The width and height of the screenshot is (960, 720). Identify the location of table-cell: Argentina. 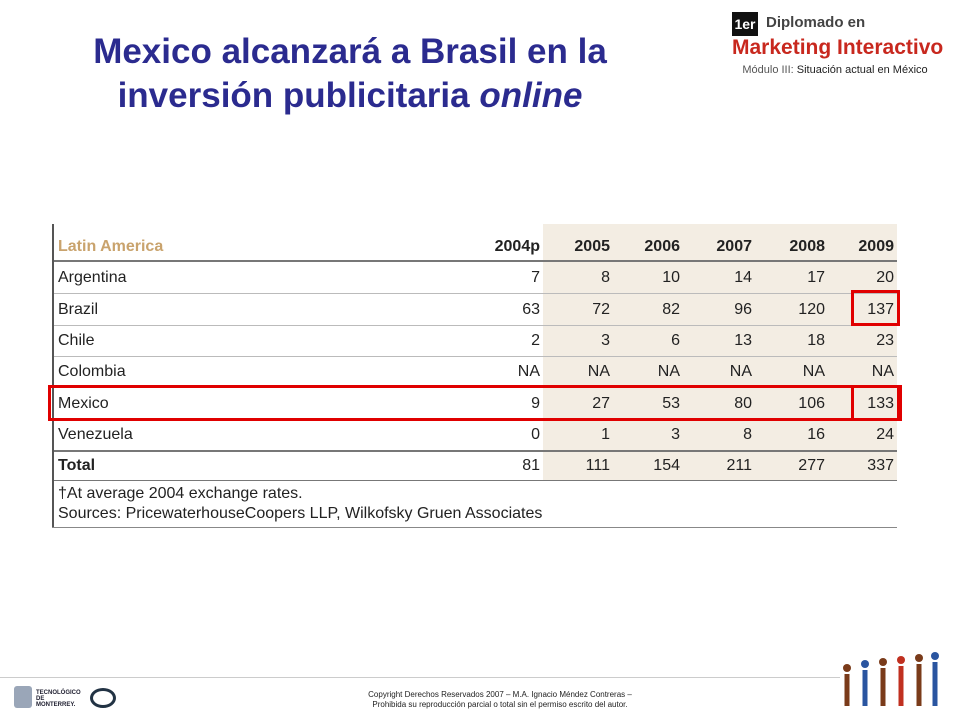
(92, 278).